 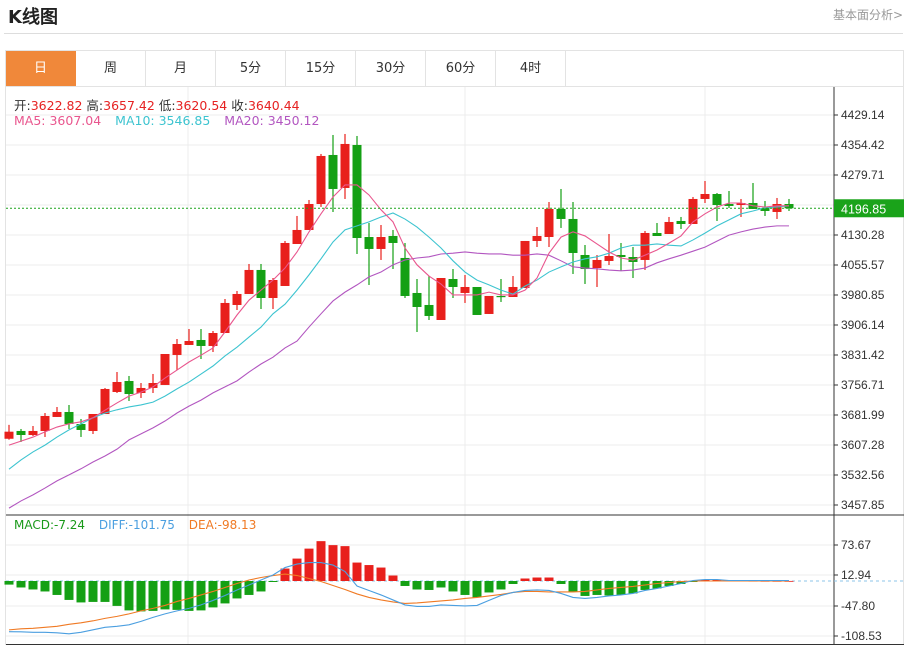 I want to click on y-tick-label: 3607.28, so click(x=863, y=445).